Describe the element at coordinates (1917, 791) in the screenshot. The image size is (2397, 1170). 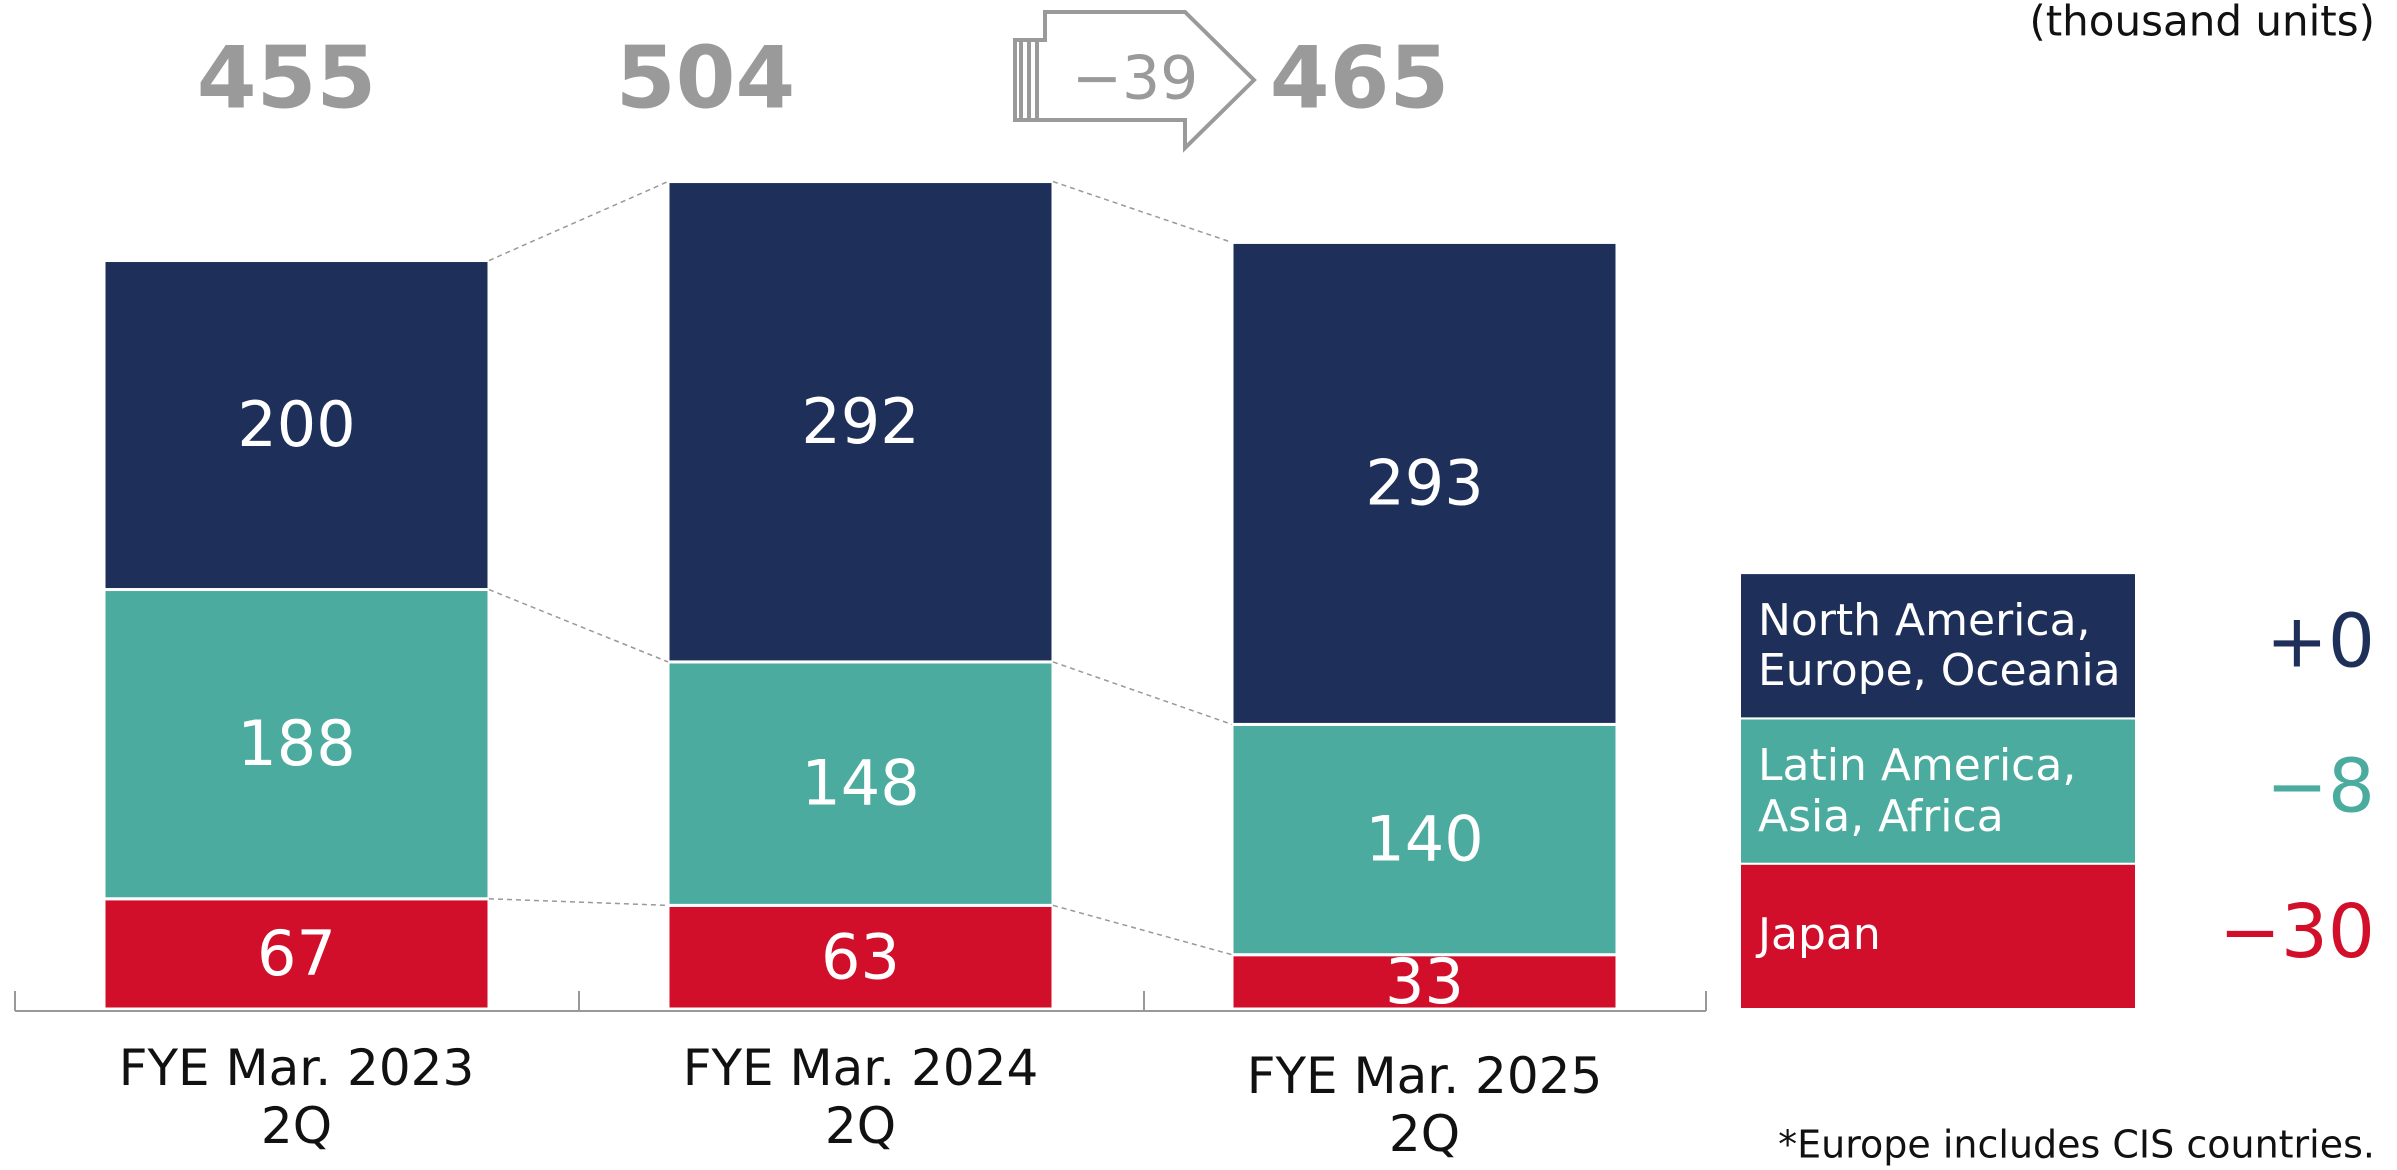
I see `legend-label: Latin America, Asia, Africa` at that location.